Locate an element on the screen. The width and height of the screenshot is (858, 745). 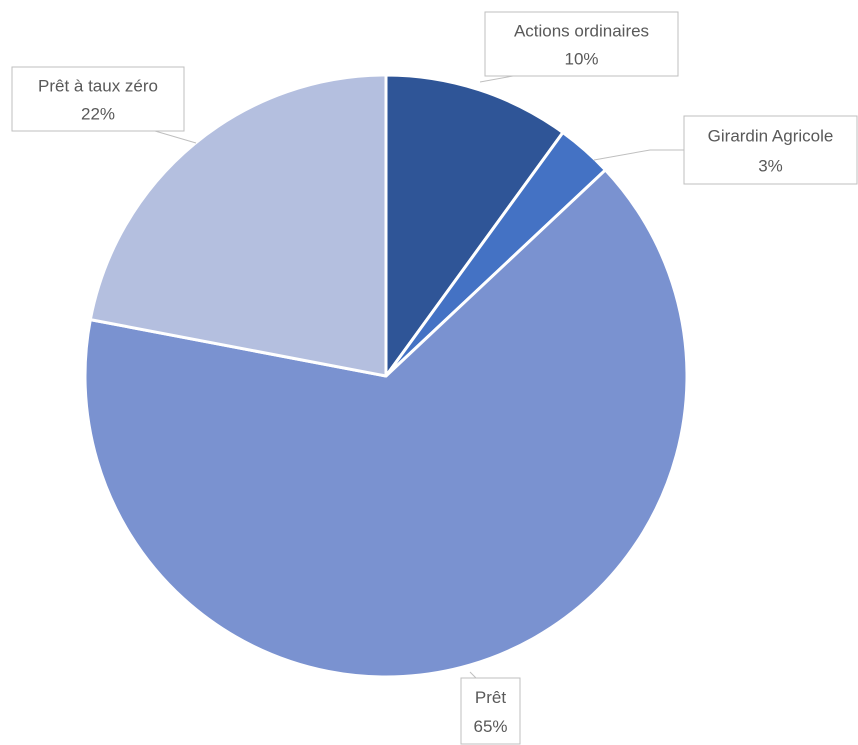
category-label: Prêt à taux zéro is located at coordinates (98, 85).